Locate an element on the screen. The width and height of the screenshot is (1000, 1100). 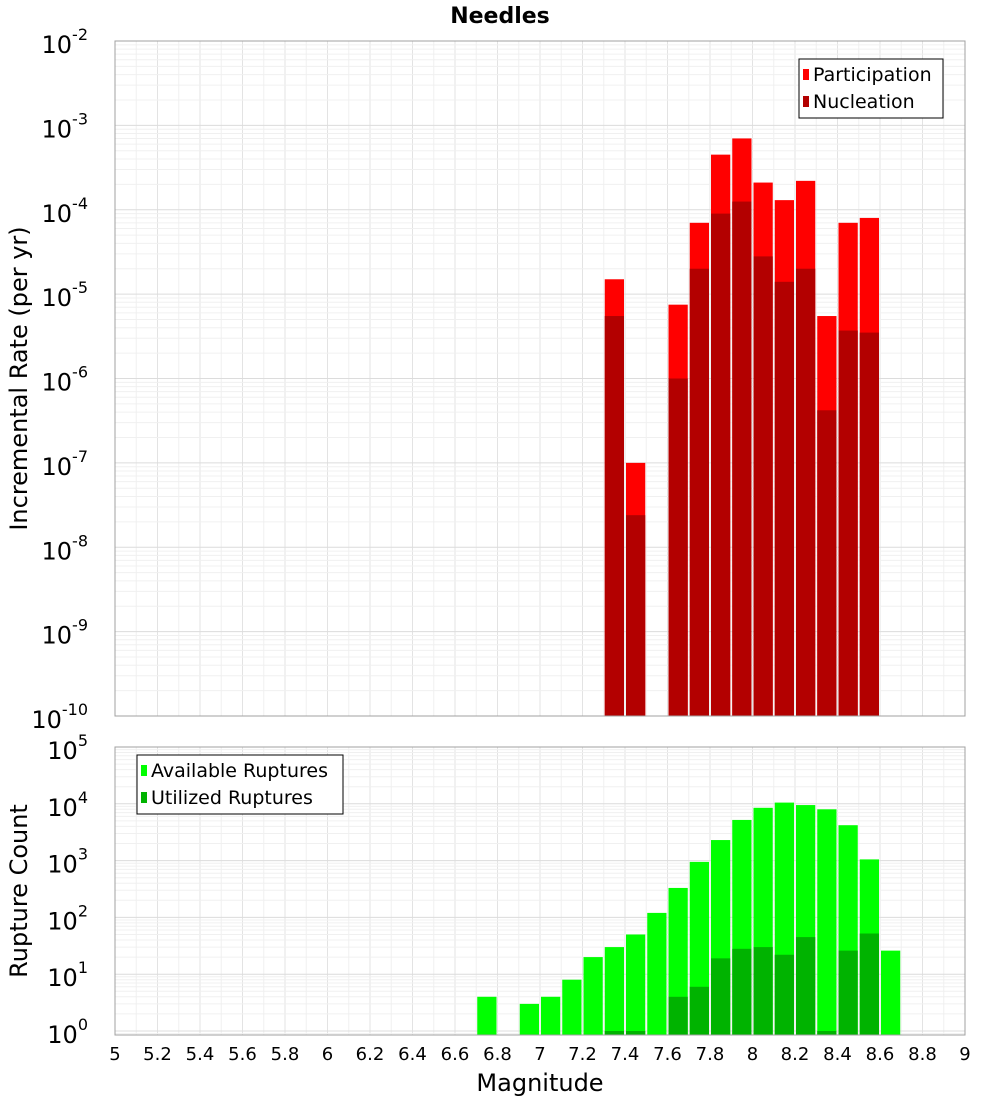
y-tick-label: 10⁻⁴ is located at coordinates (65, 211).